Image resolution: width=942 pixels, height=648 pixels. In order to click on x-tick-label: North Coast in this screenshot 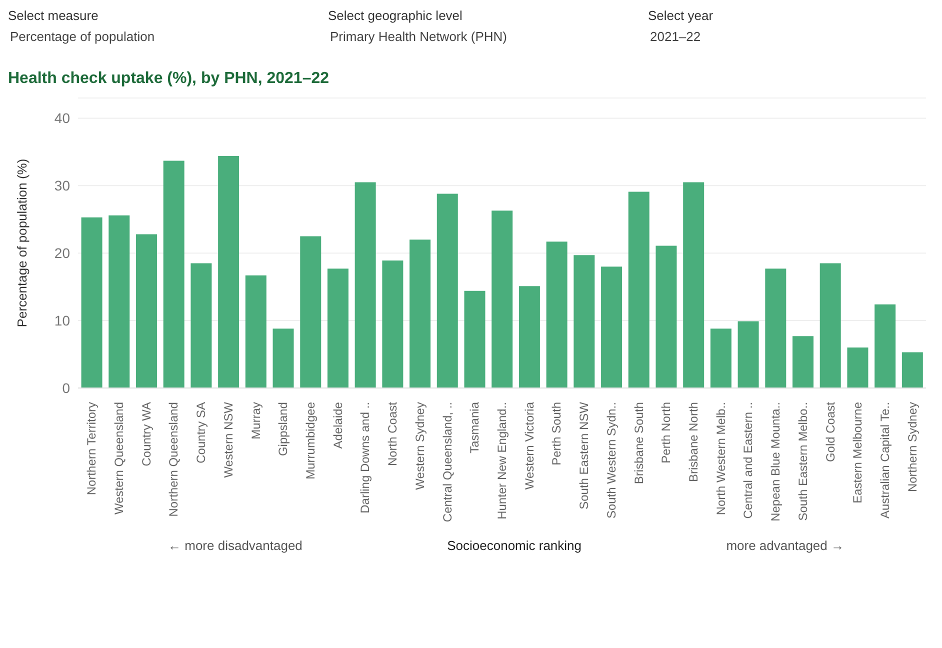, I will do `click(393, 433)`.